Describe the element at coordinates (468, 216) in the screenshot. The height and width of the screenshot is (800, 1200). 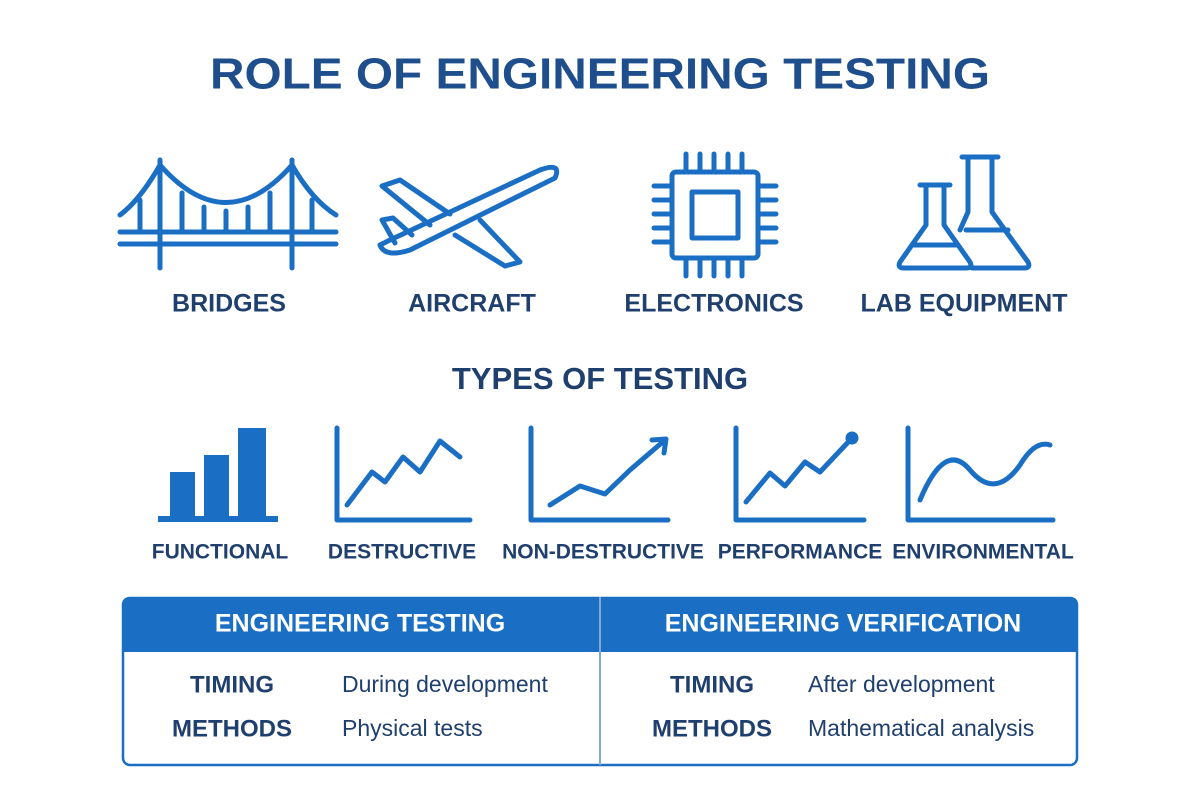
I see `aircraft-icon` at that location.